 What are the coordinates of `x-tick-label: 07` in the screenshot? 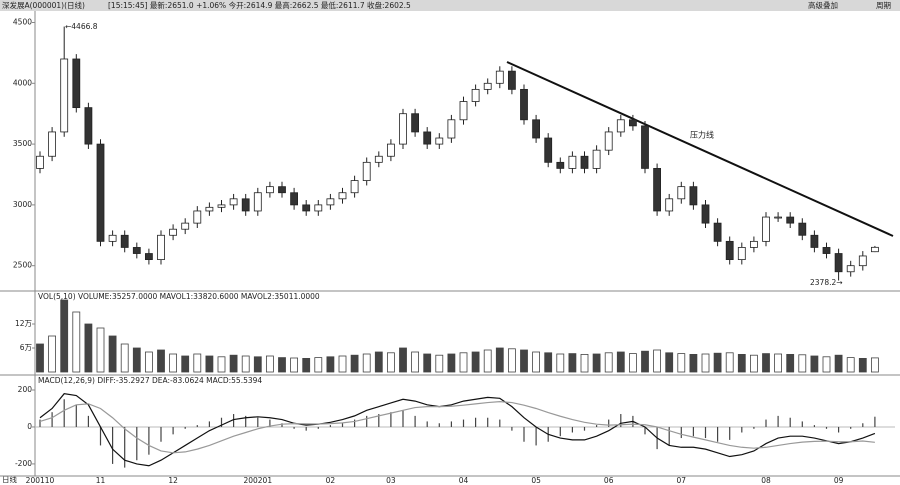 It's located at (682, 480).